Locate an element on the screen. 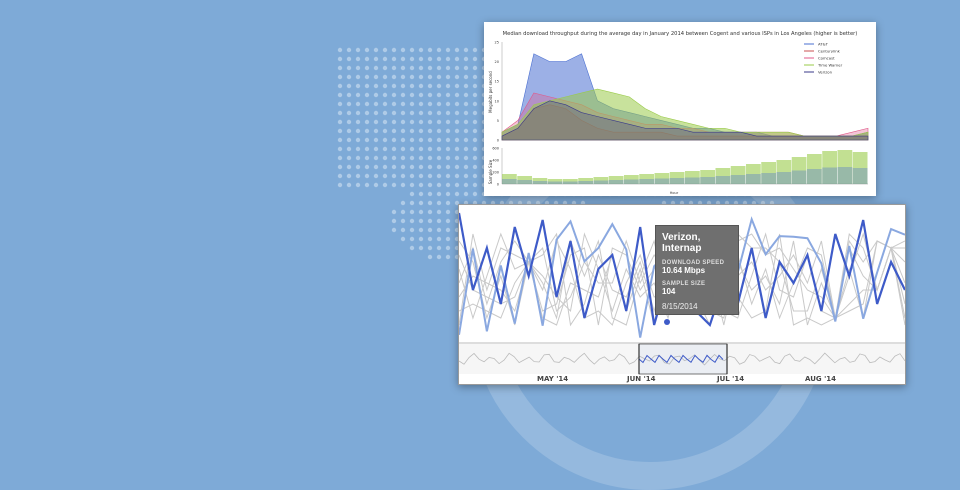 This screenshot has height=490, width=960. x-axis-label: Hour is located at coordinates (674, 193).